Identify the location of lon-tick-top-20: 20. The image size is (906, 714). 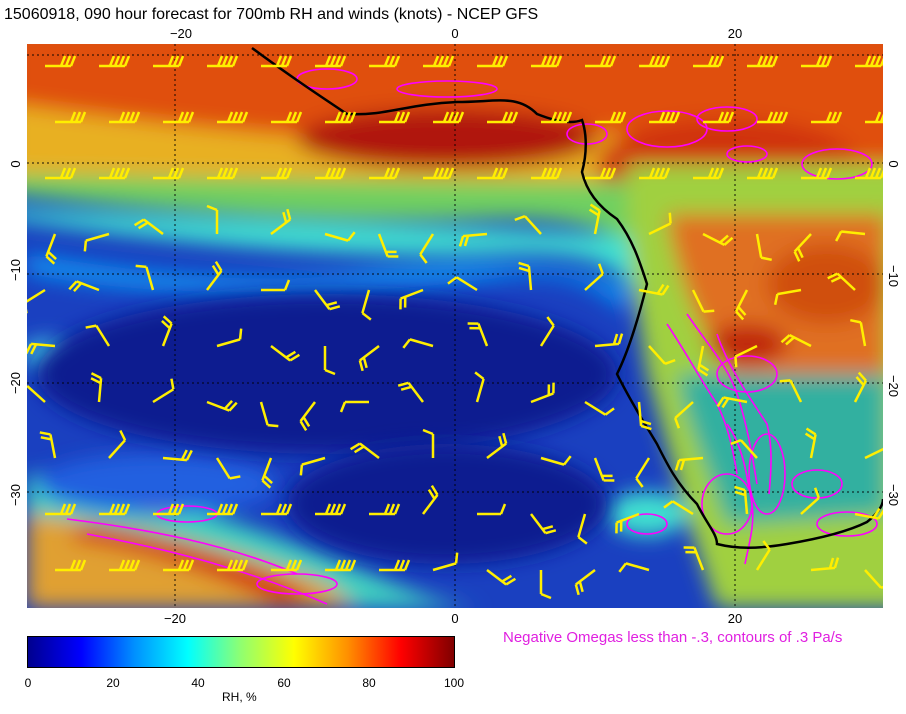
(735, 33).